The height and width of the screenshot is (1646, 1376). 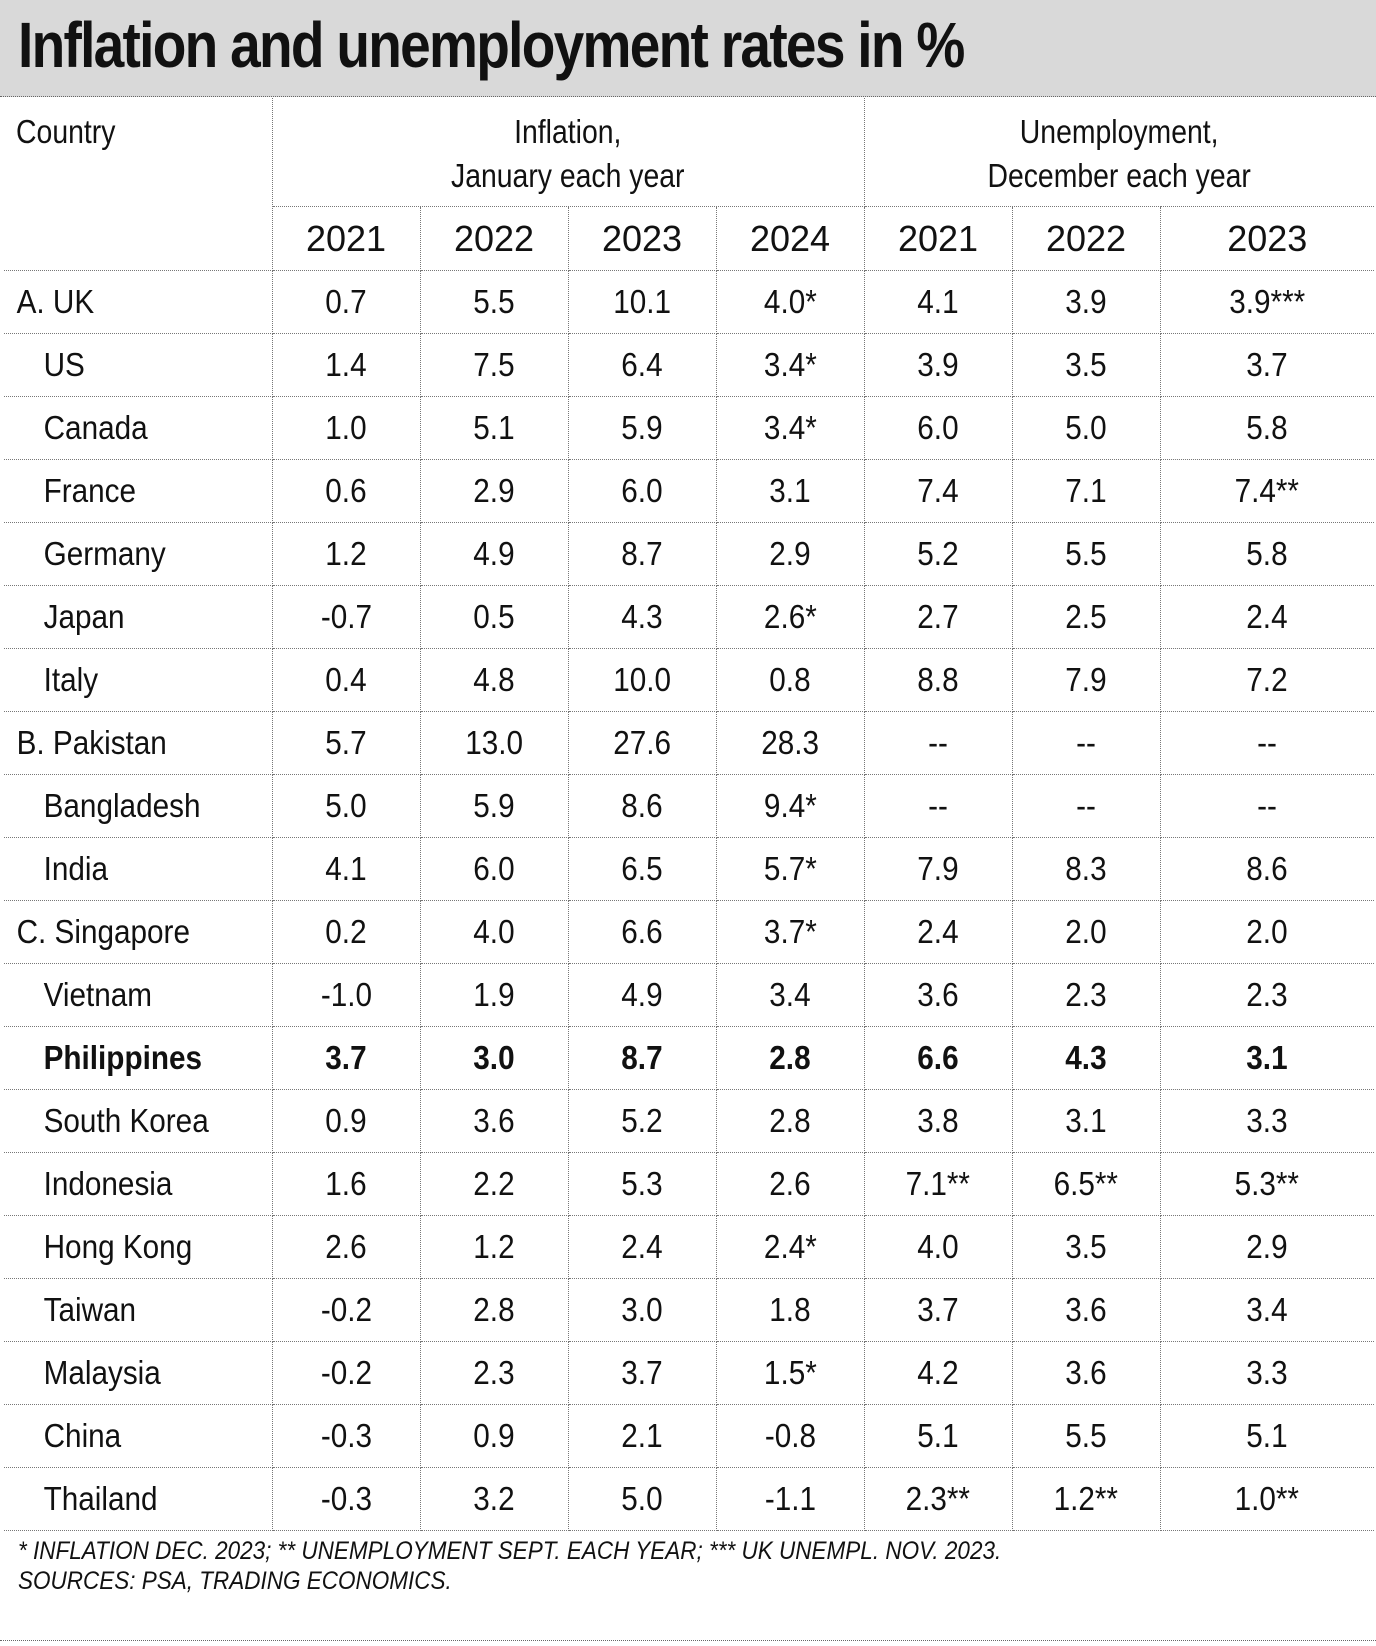 I want to click on unemployment-value: 3.4, so click(x=1267, y=1309).